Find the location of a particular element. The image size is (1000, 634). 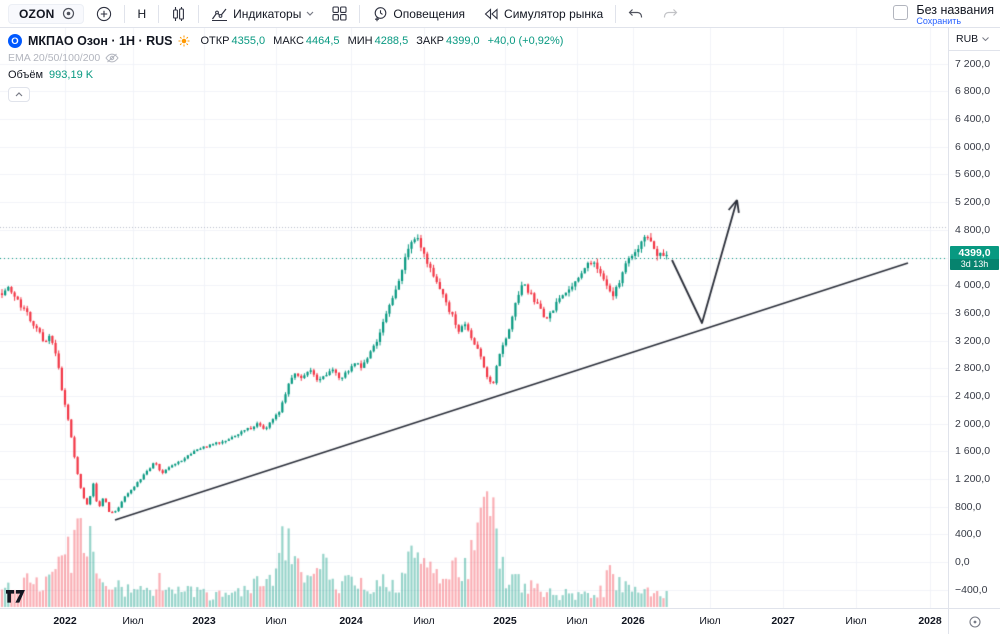

last-price-value: 4399,0 is located at coordinates (974, 252).